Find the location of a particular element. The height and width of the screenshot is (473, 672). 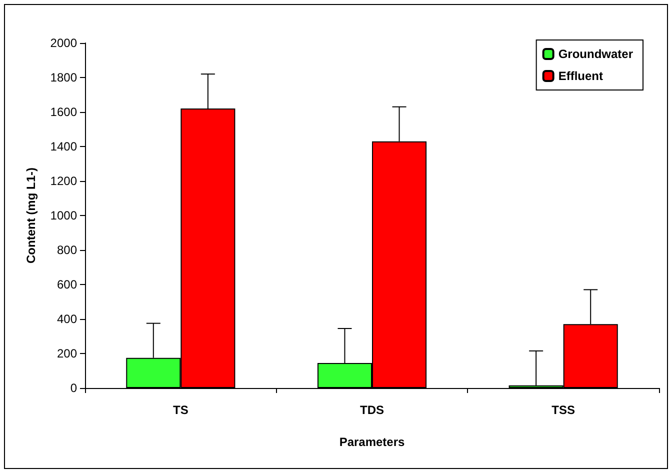

y-tick-label: 1000 is located at coordinates (64, 215).